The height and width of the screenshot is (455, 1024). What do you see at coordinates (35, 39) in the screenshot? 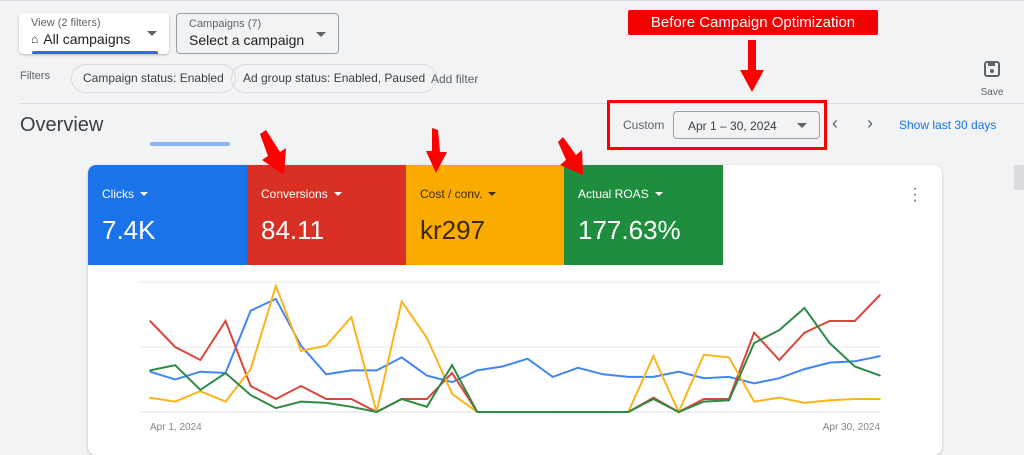
I see `home-icon: ⌂` at bounding box center [35, 39].